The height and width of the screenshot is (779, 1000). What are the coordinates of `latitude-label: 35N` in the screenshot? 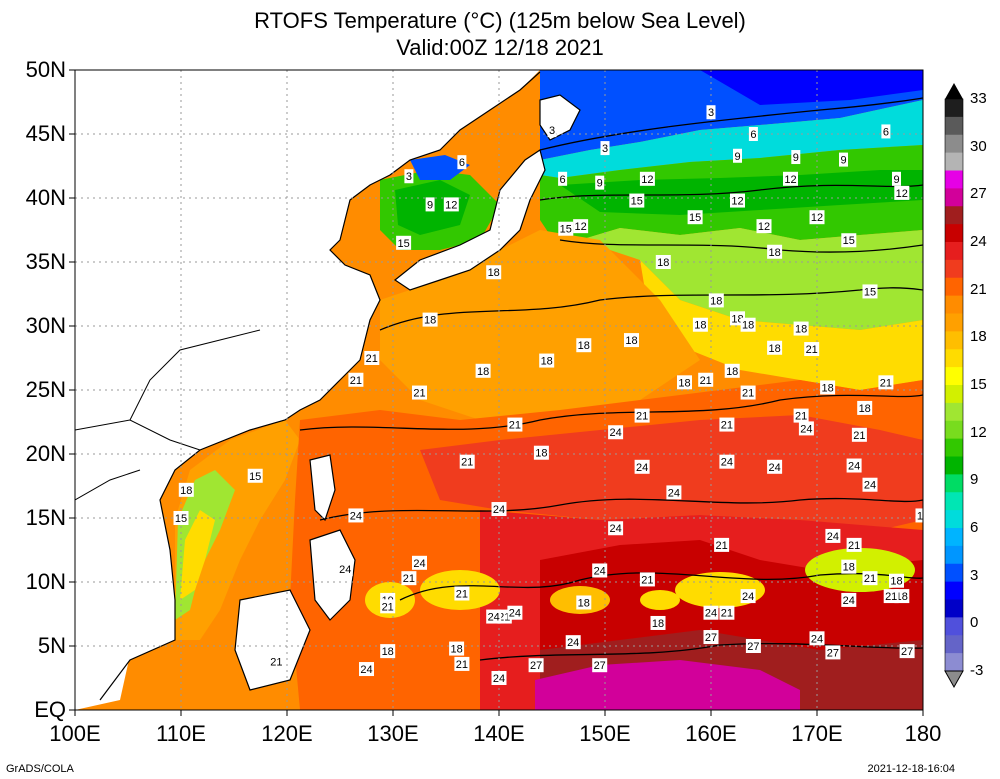 It's located at (45, 261).